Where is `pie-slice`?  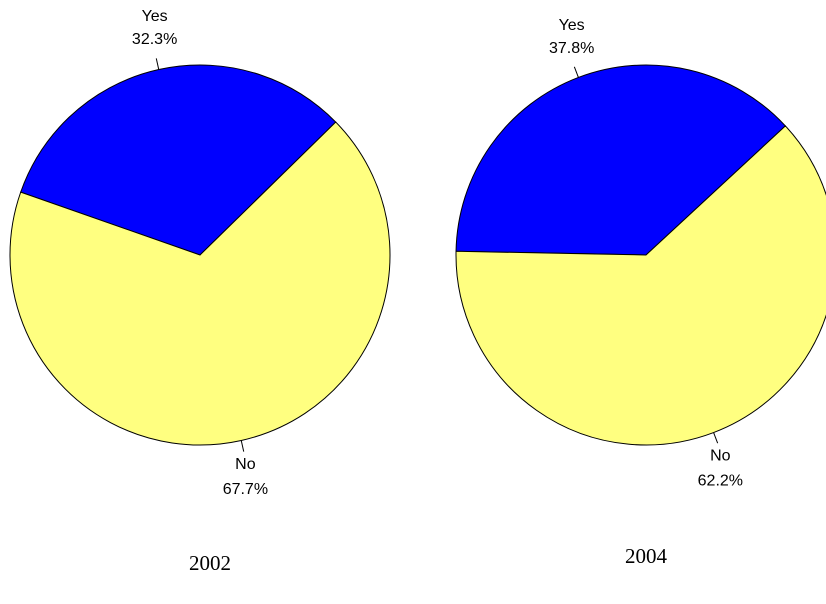
pie-slice is located at coordinates (178, 160).